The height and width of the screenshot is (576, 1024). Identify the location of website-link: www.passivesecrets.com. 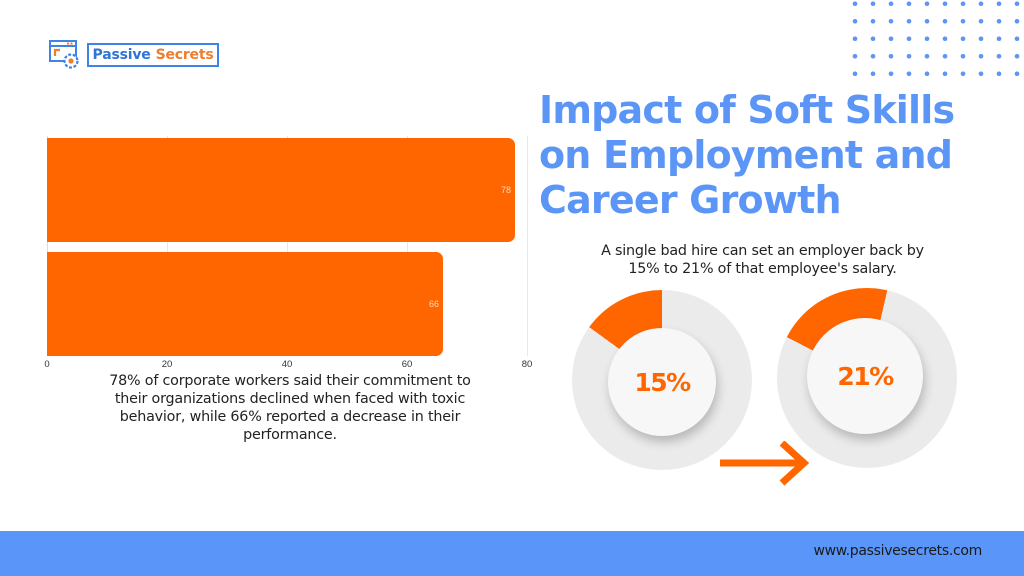
(897, 551).